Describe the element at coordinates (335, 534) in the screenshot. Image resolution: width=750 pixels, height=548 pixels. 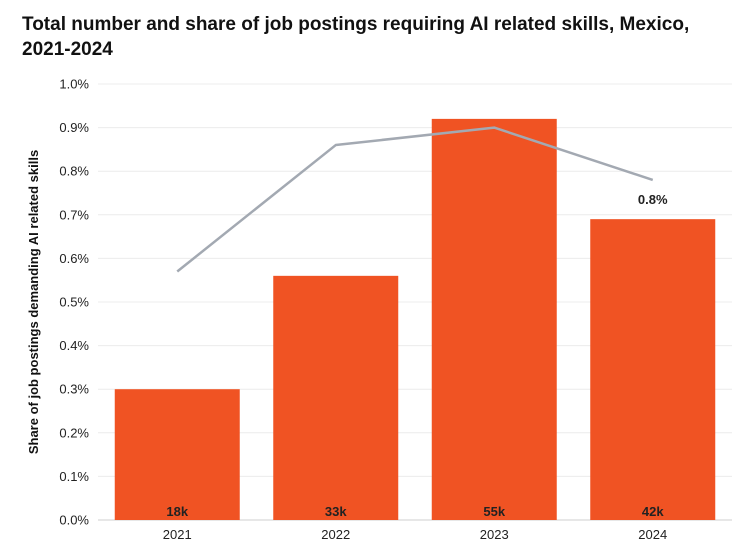
I see `x-tick-label: 2022` at that location.